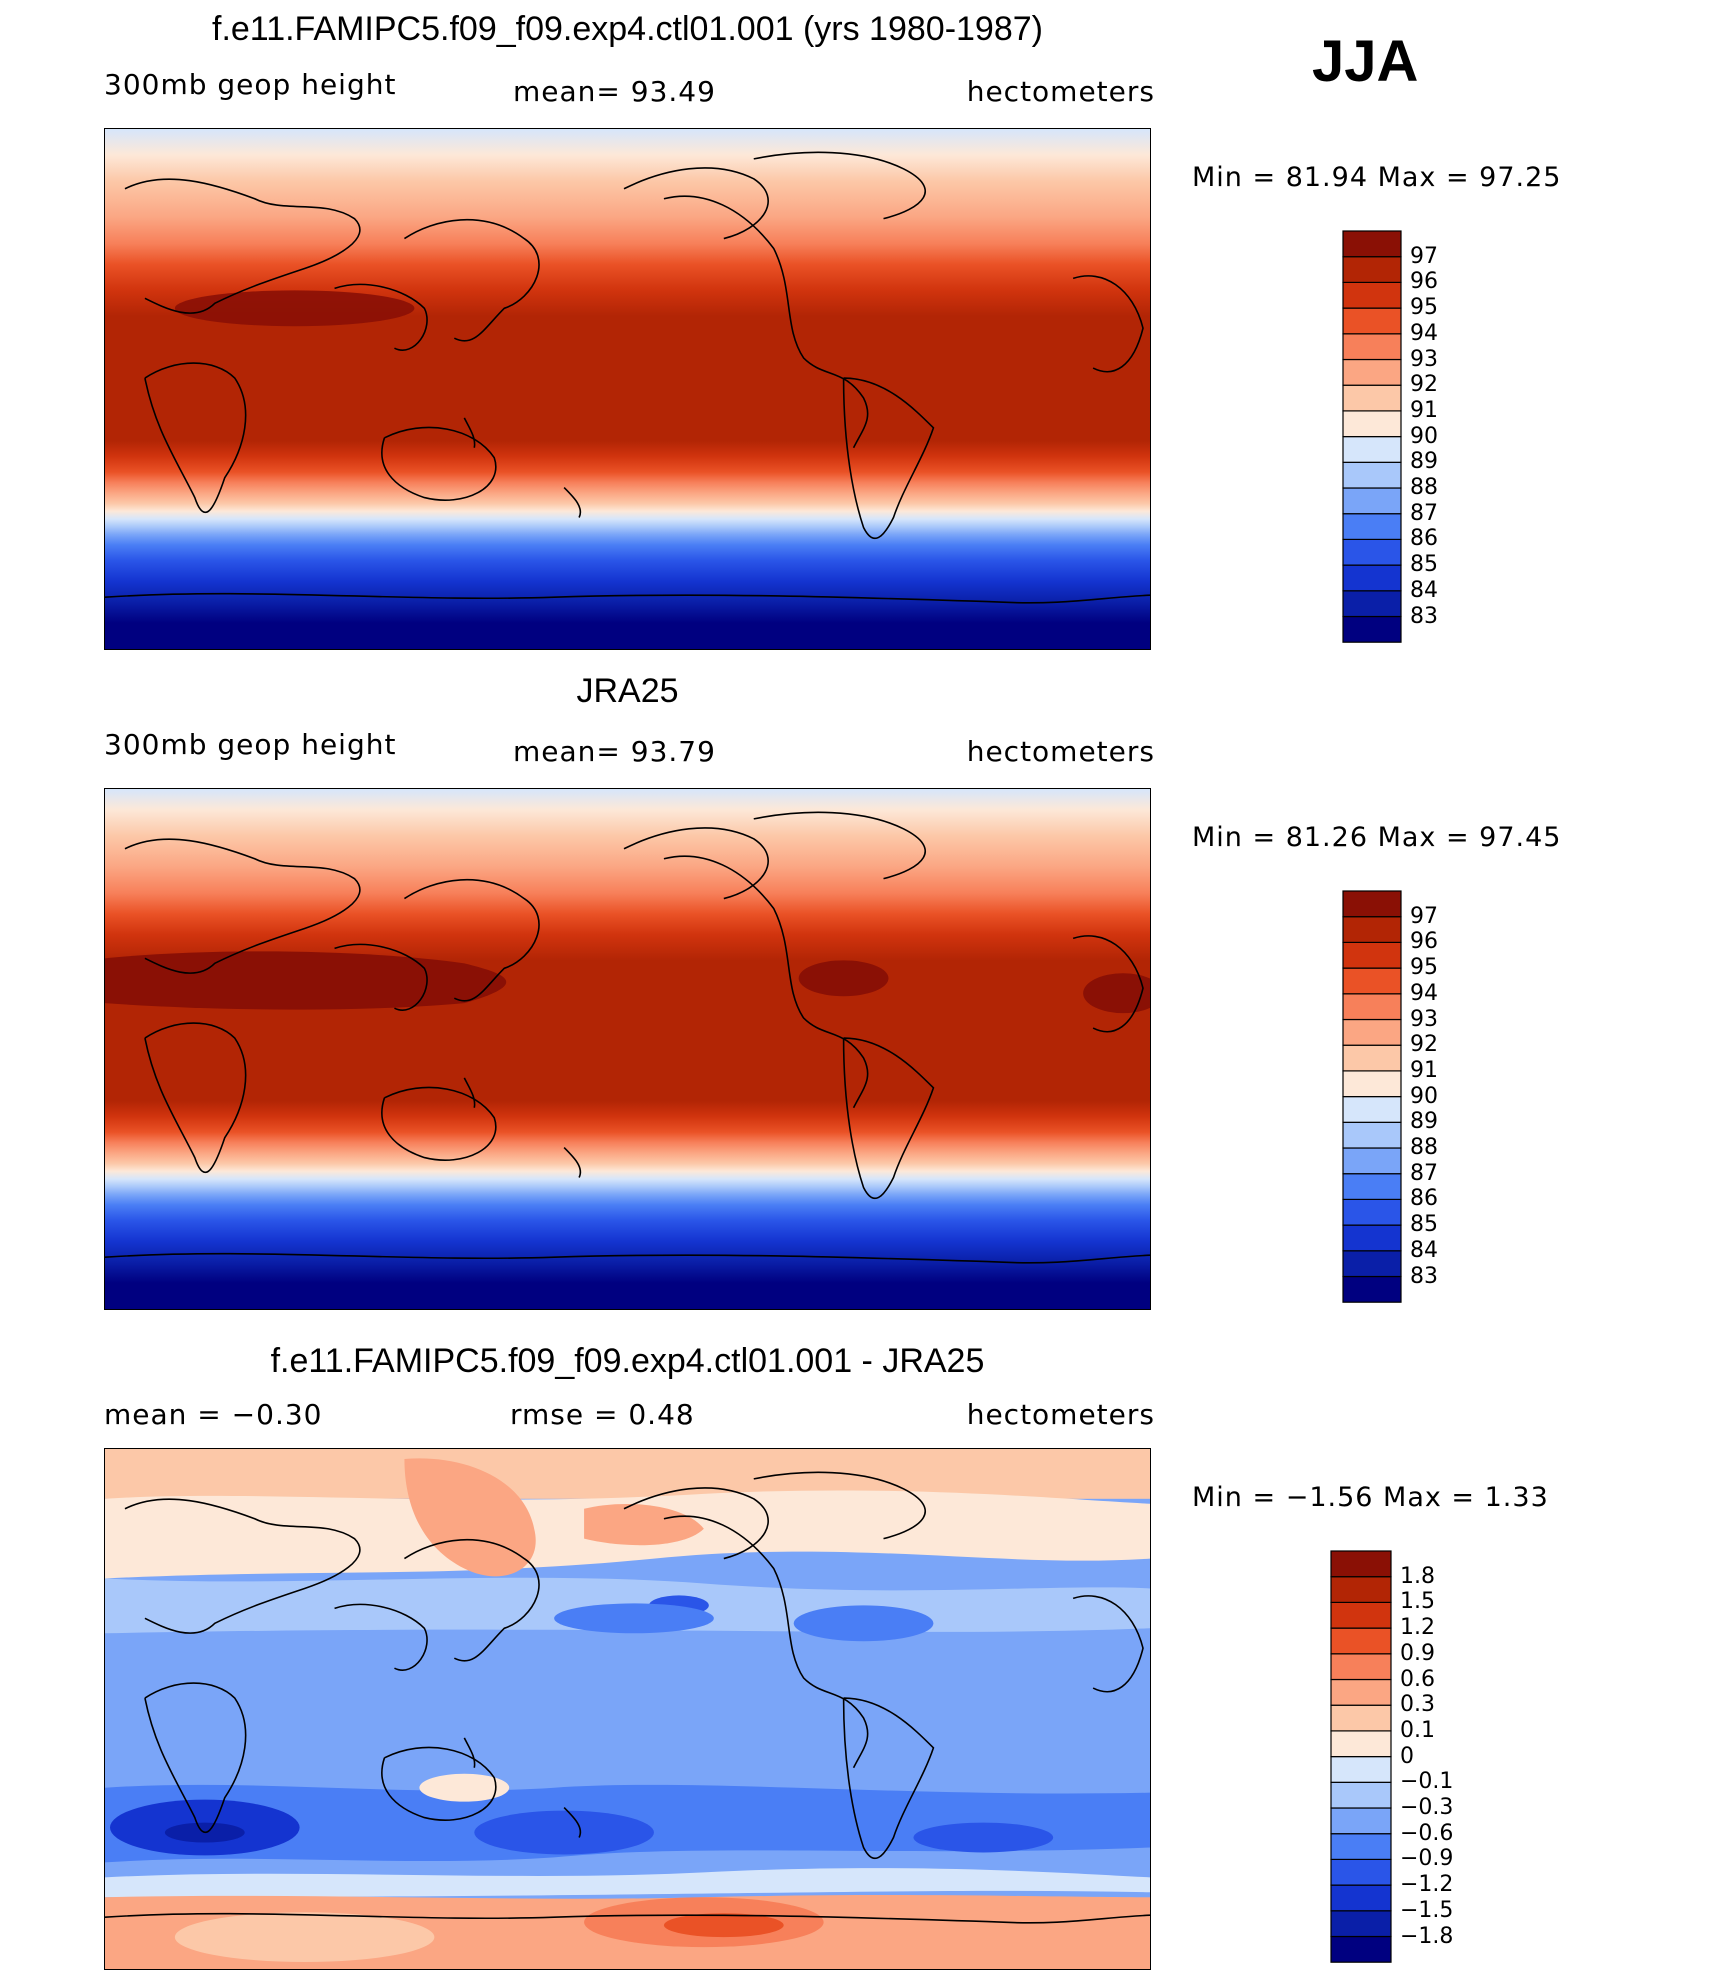 This screenshot has width=1710, height=1974. What do you see at coordinates (1417, 1705) in the screenshot?
I see `colorbar-tick-label: 0.3` at bounding box center [1417, 1705].